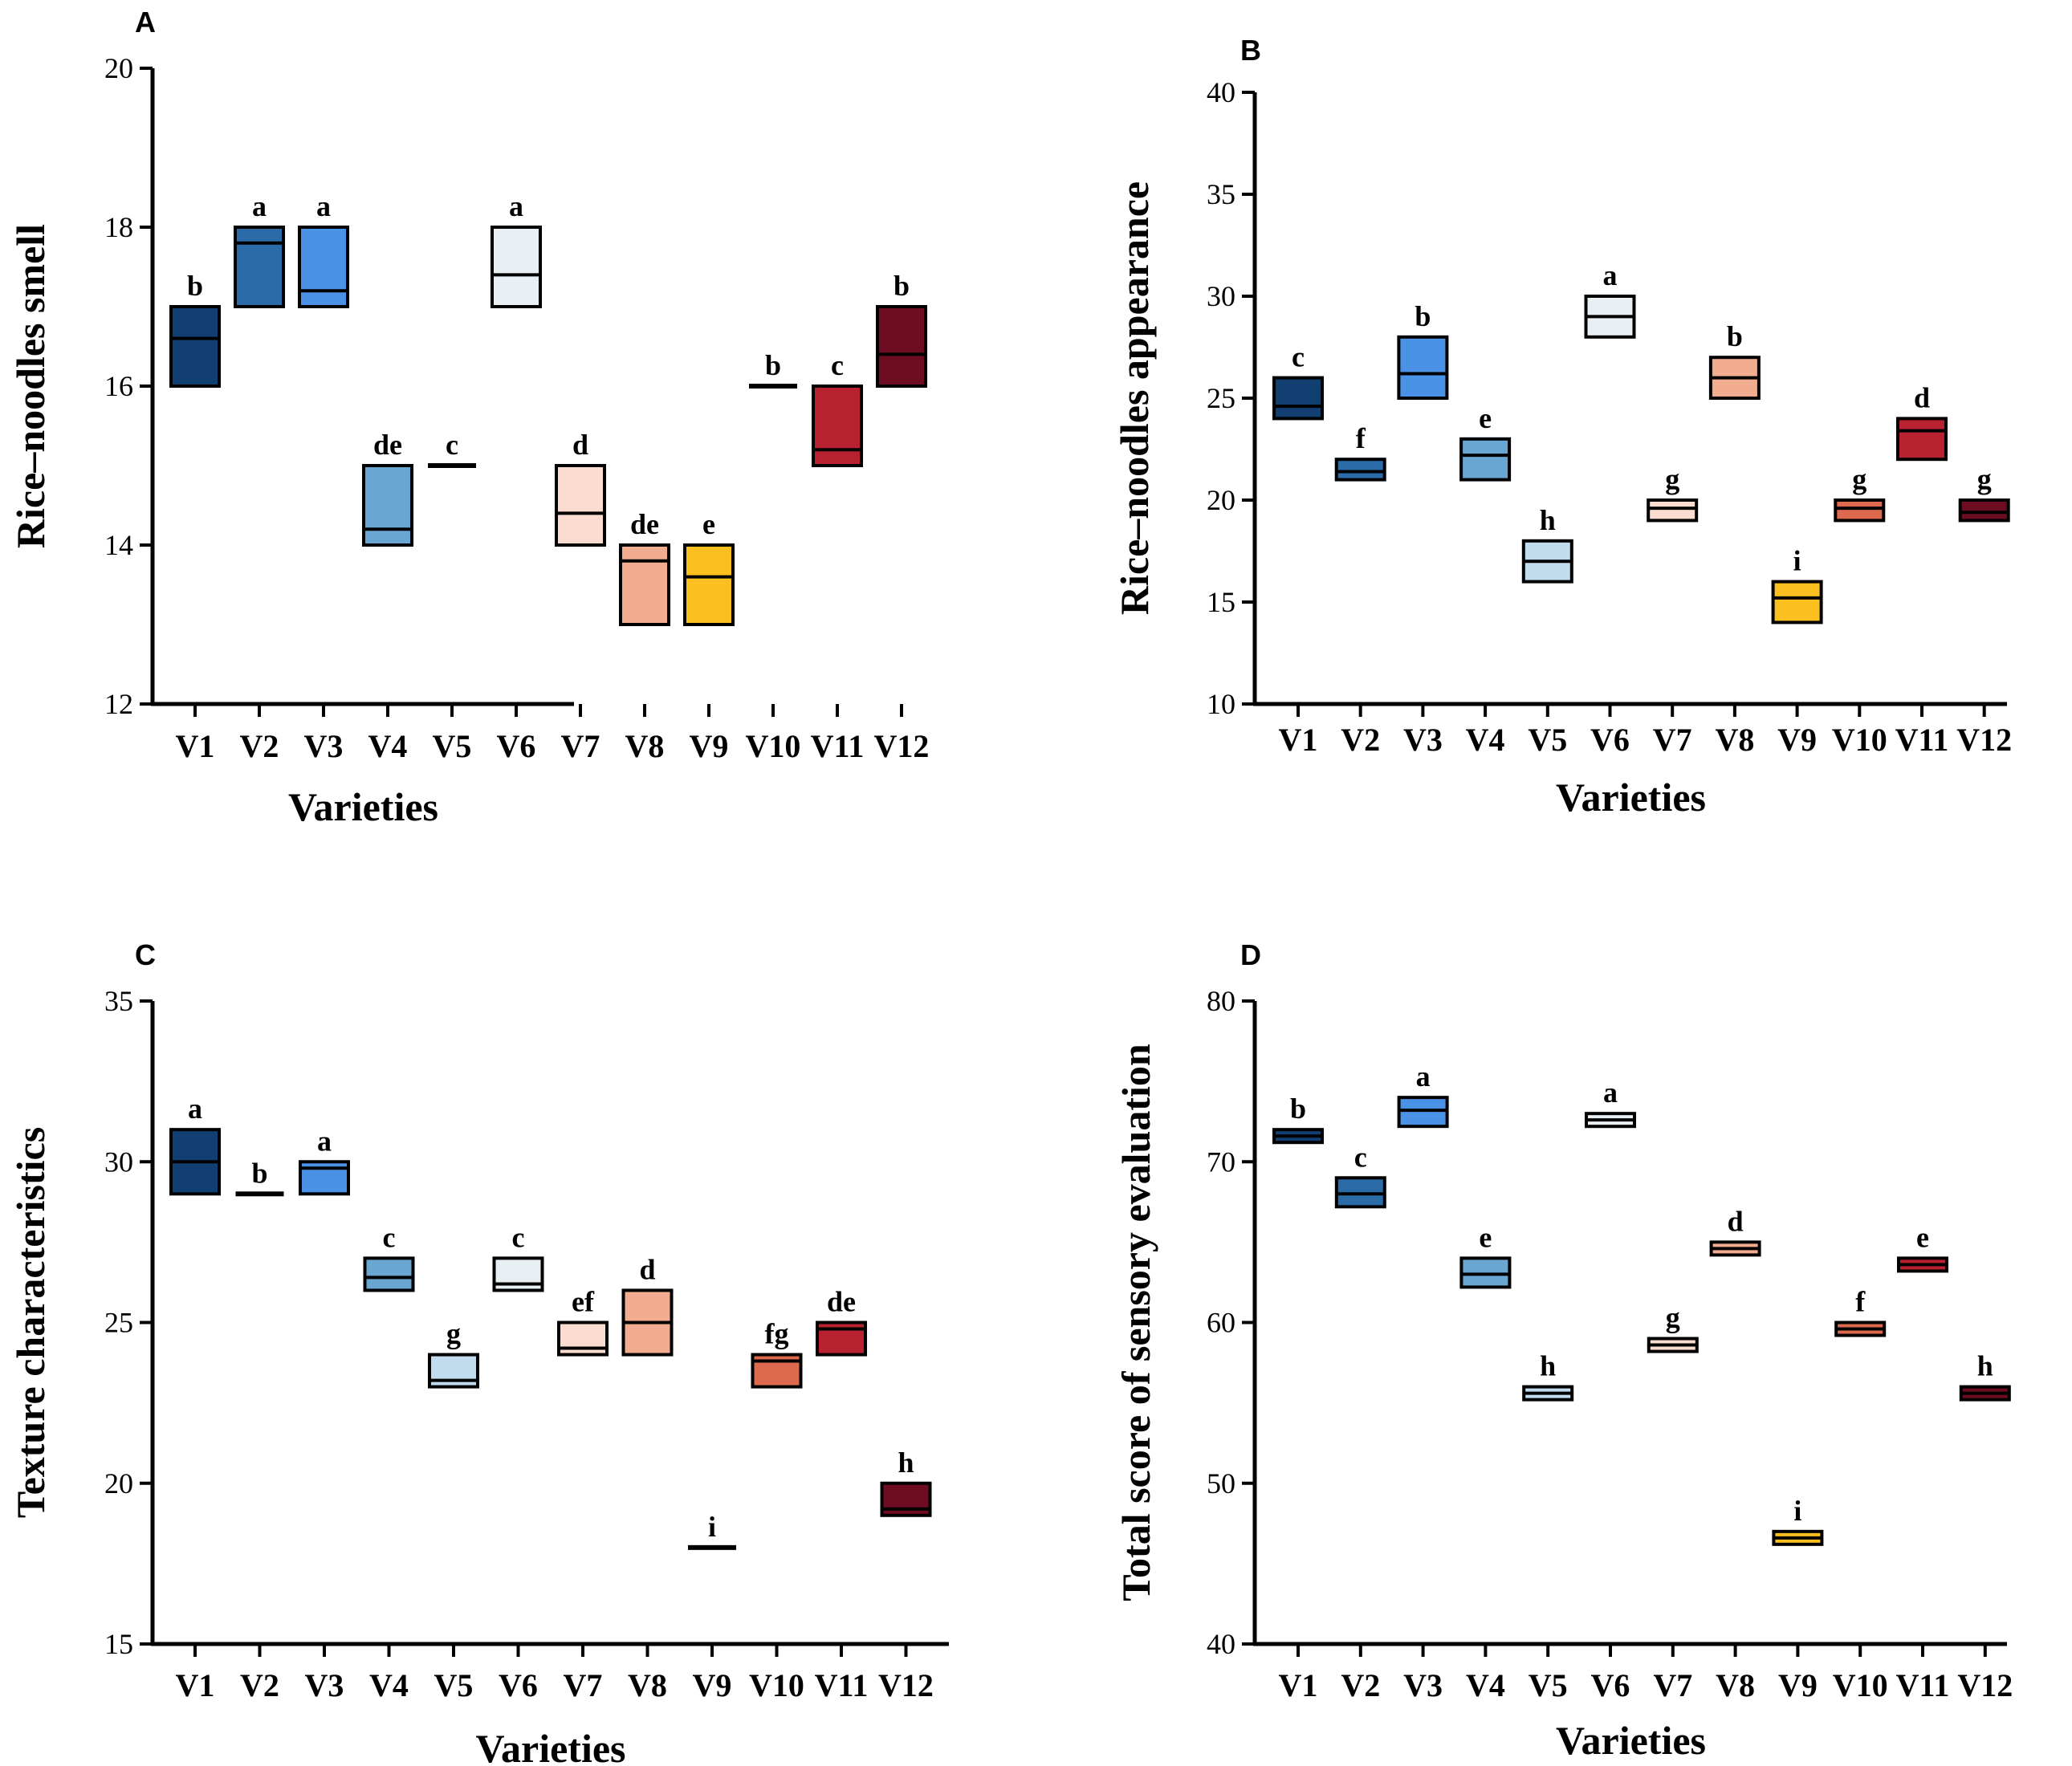 Image resolution: width=2072 pixels, height=1766 pixels. I want to click on y-axis-title: Total score of sensory evaluation, so click(1135, 1322).